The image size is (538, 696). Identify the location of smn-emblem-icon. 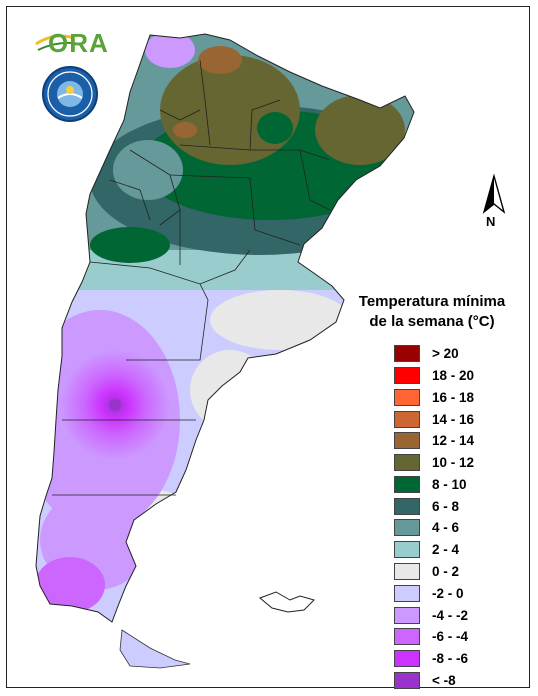
(70, 94).